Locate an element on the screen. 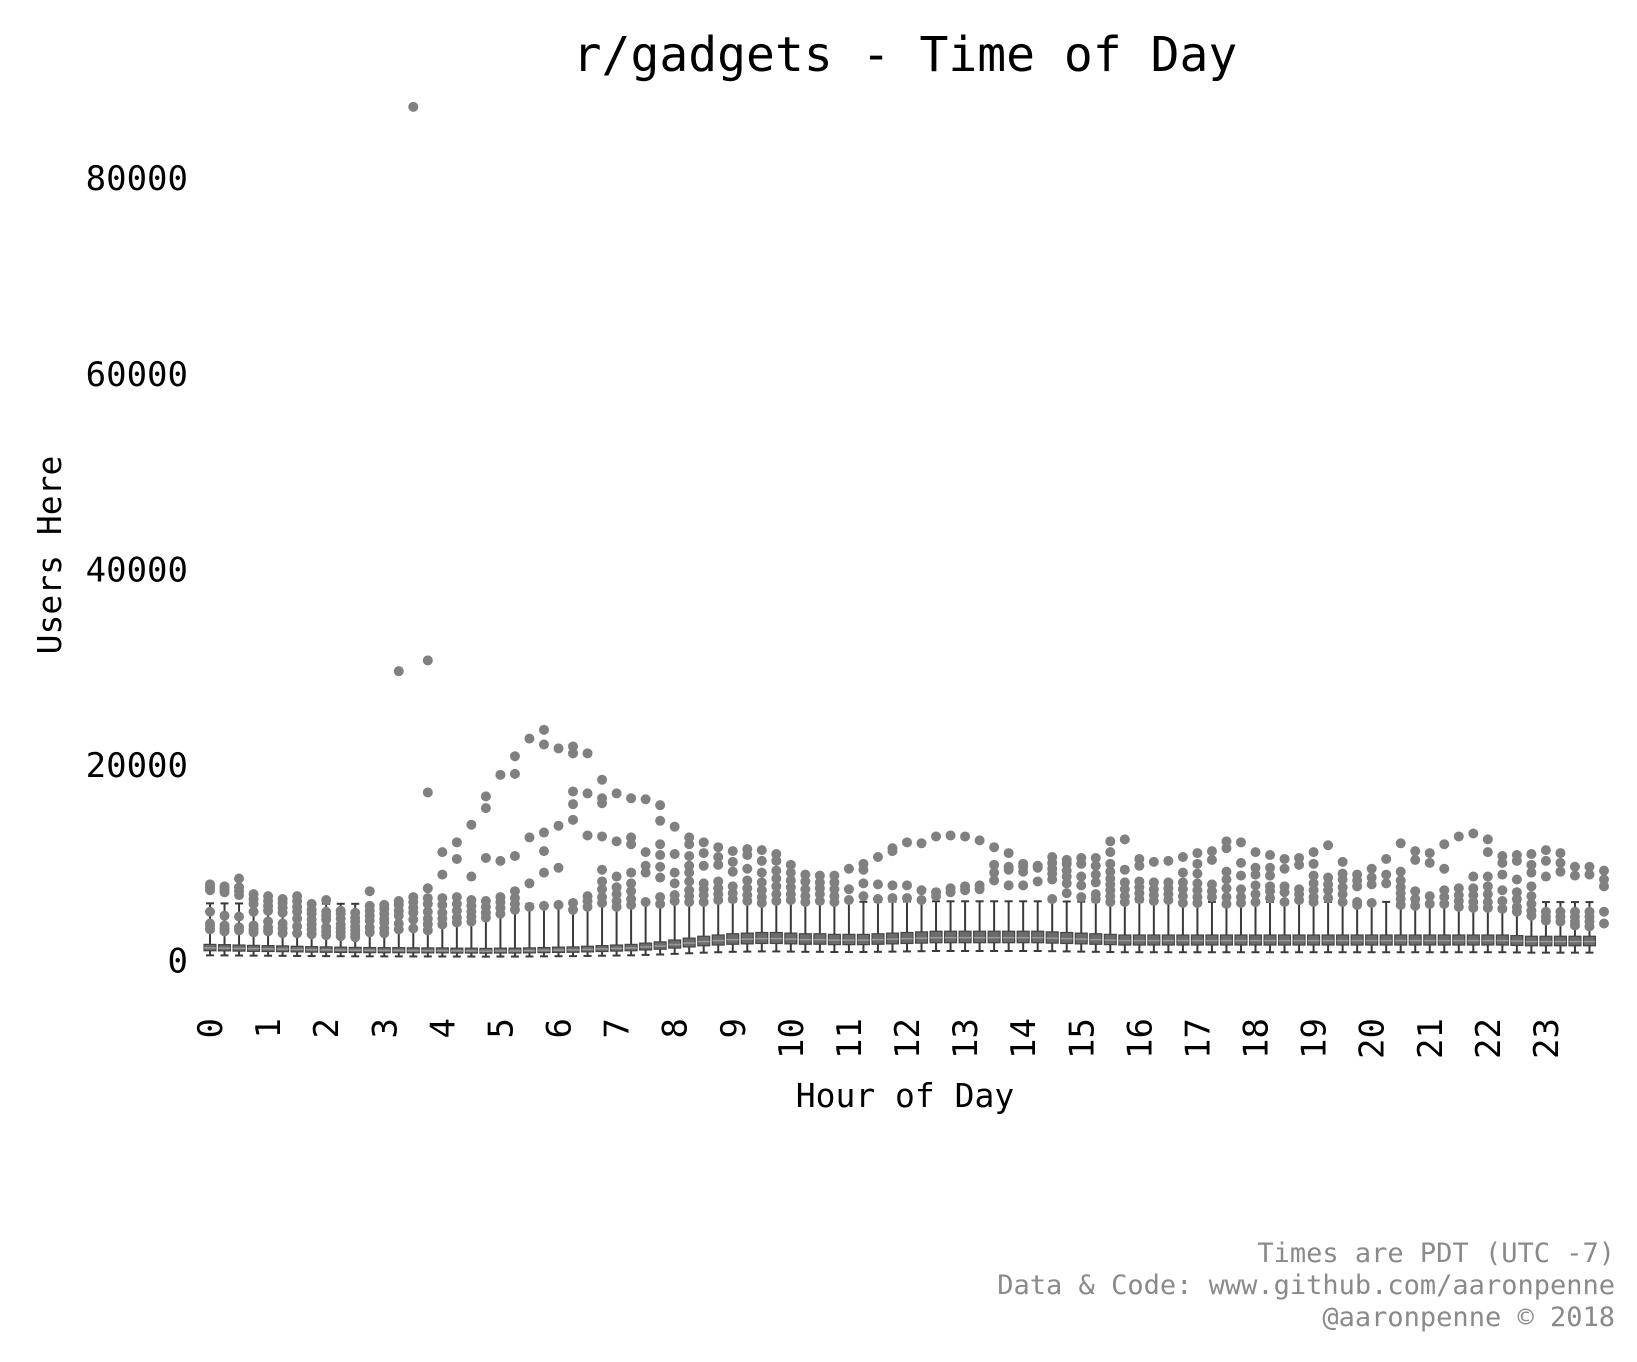  x-tick-label: 13 is located at coordinates (966, 1038).